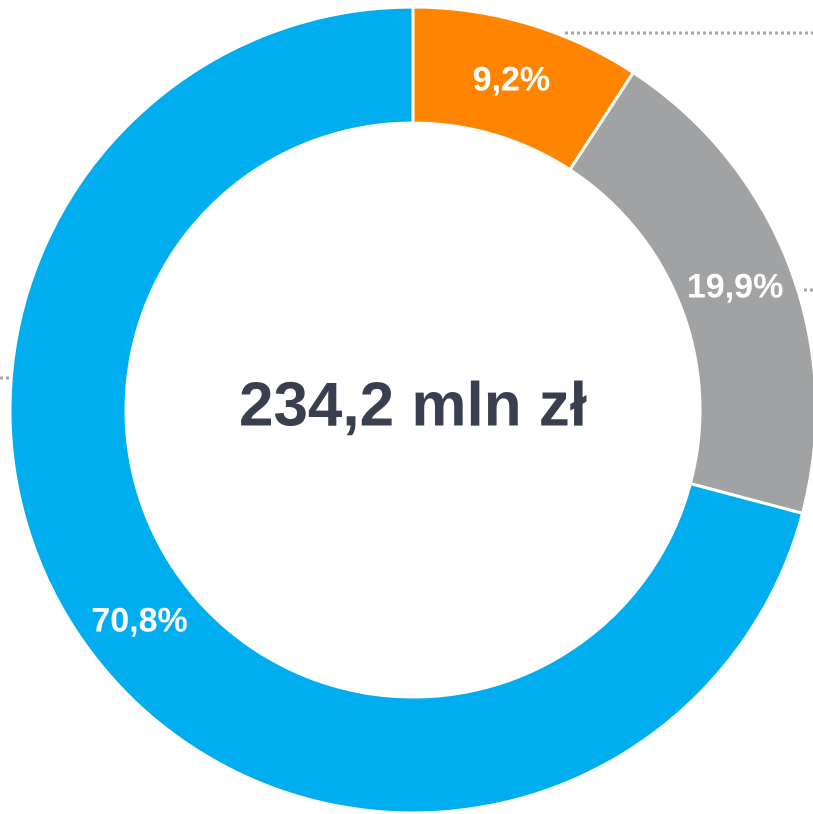 The width and height of the screenshot is (813, 814). Describe the element at coordinates (139, 620) in the screenshot. I see `data-label: 70,8%` at that location.